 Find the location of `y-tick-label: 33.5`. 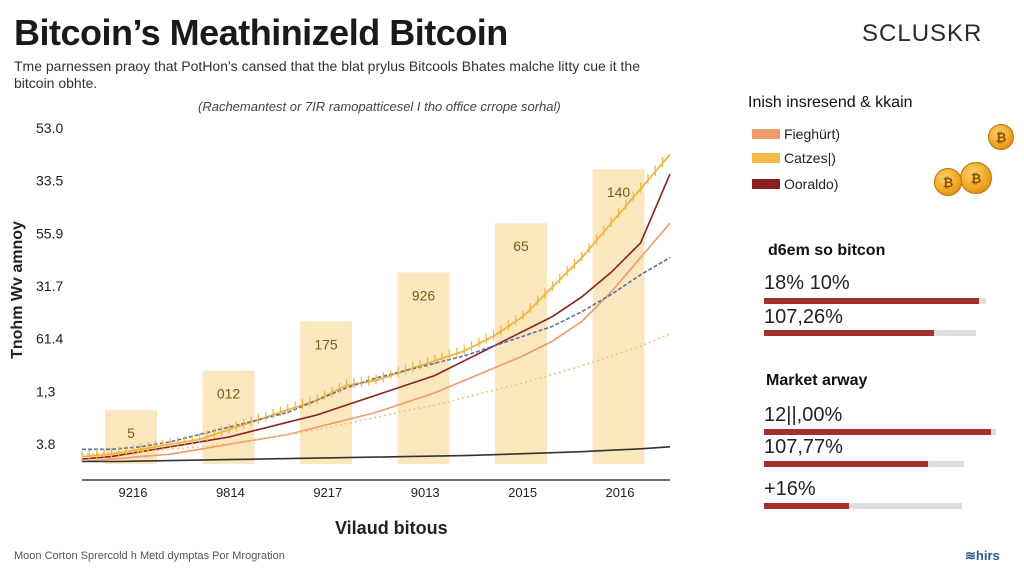

y-tick-label: 33.5 is located at coordinates (49, 181).